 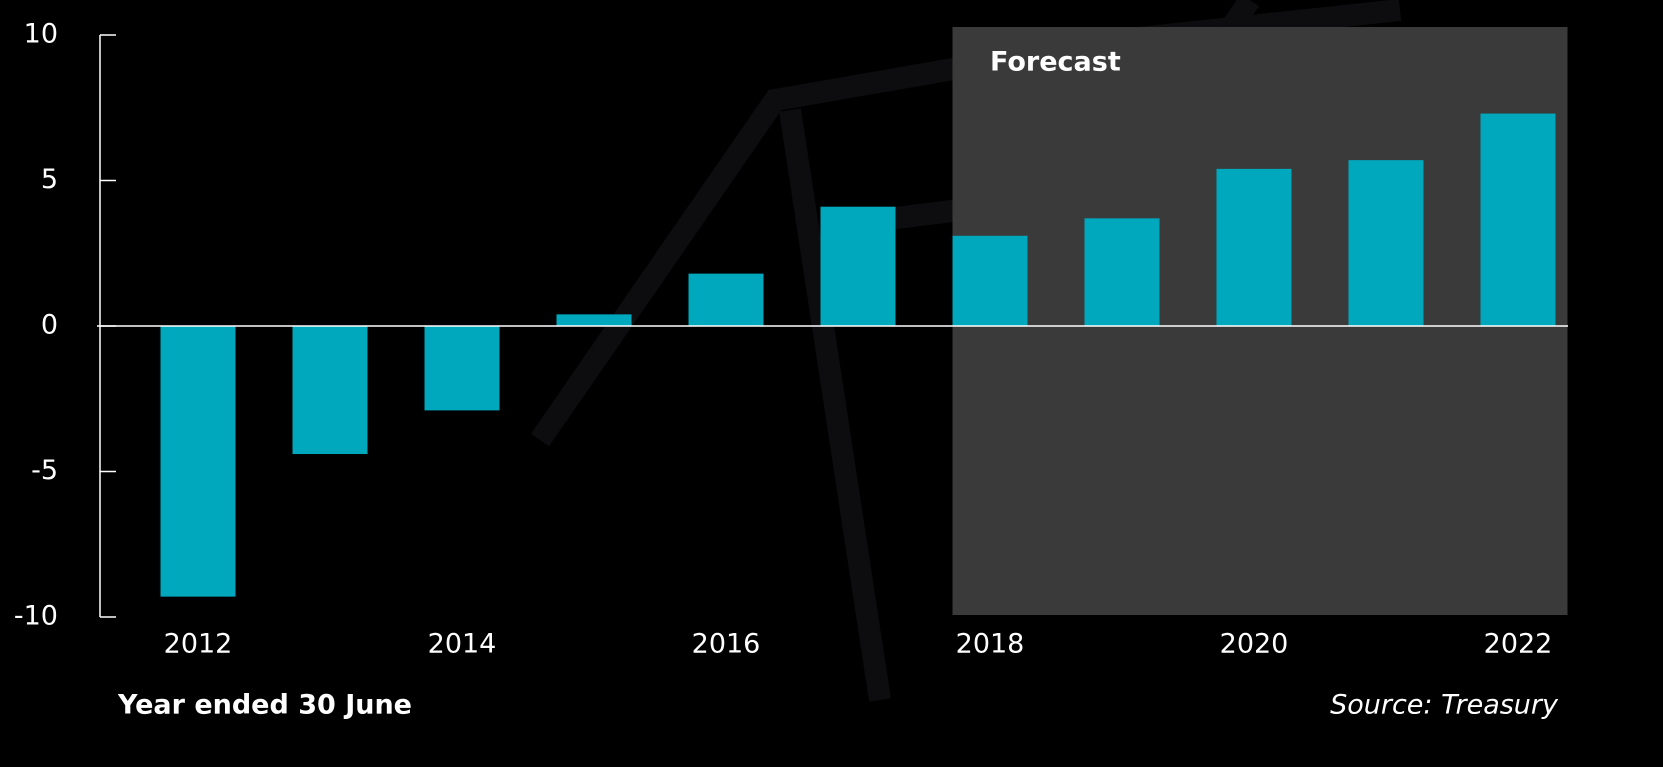 What do you see at coordinates (44, 470) in the screenshot?
I see `y-tick-label: -5` at bounding box center [44, 470].